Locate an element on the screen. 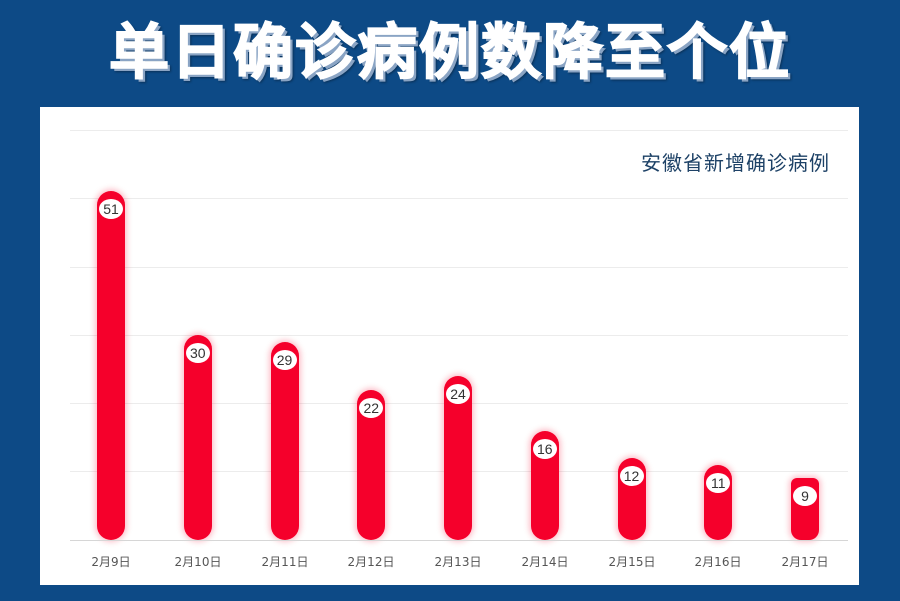 The width and height of the screenshot is (900, 601). bar-value-label: 16 is located at coordinates (544, 449).